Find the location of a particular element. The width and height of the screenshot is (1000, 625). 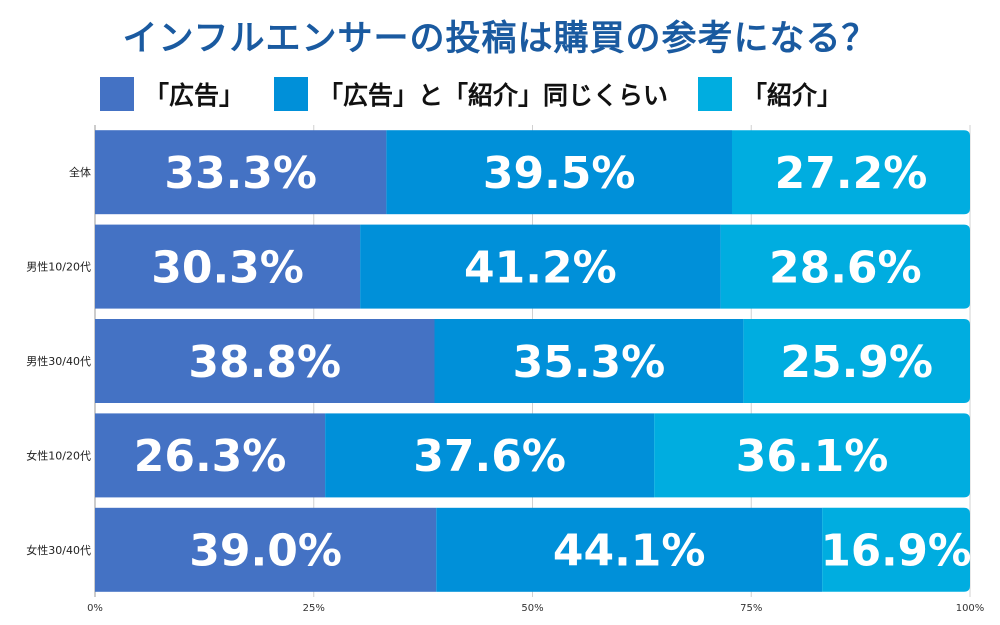

legend-item-ad: 「広告」 is located at coordinates (172, 94).